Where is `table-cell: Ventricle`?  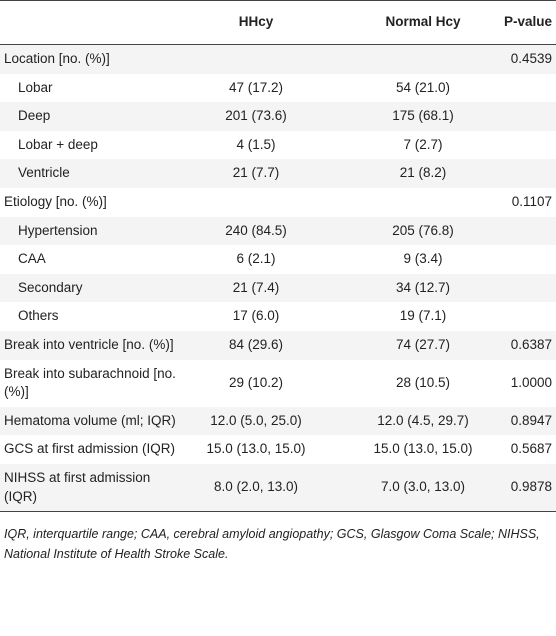
table-cell: Ventricle is located at coordinates (95, 173).